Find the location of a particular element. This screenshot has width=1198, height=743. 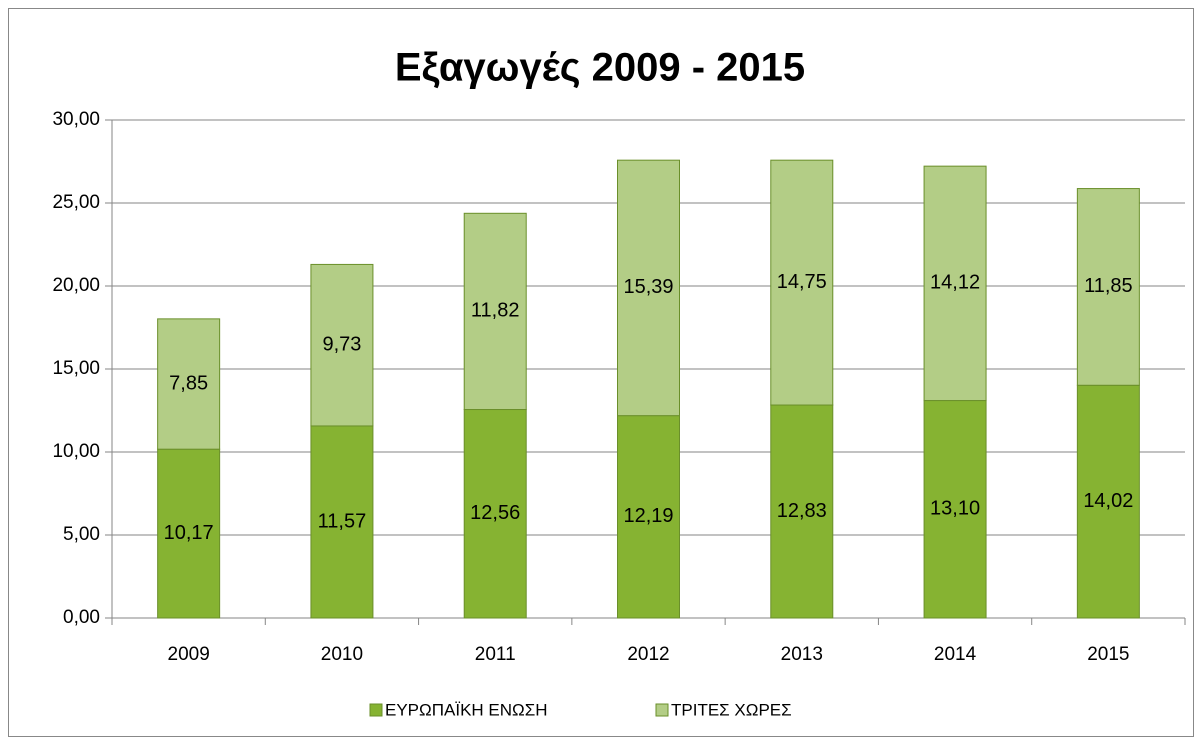

data-label: 12,83 is located at coordinates (802, 511).